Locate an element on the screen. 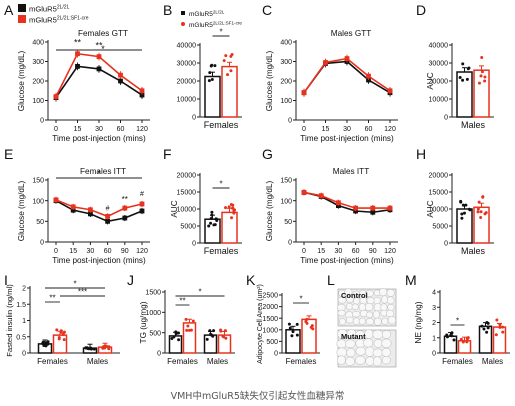 Image resolution: width=515 pixels, height=406 pixels. x-tick-label: 120 is located at coordinates (142, 251).